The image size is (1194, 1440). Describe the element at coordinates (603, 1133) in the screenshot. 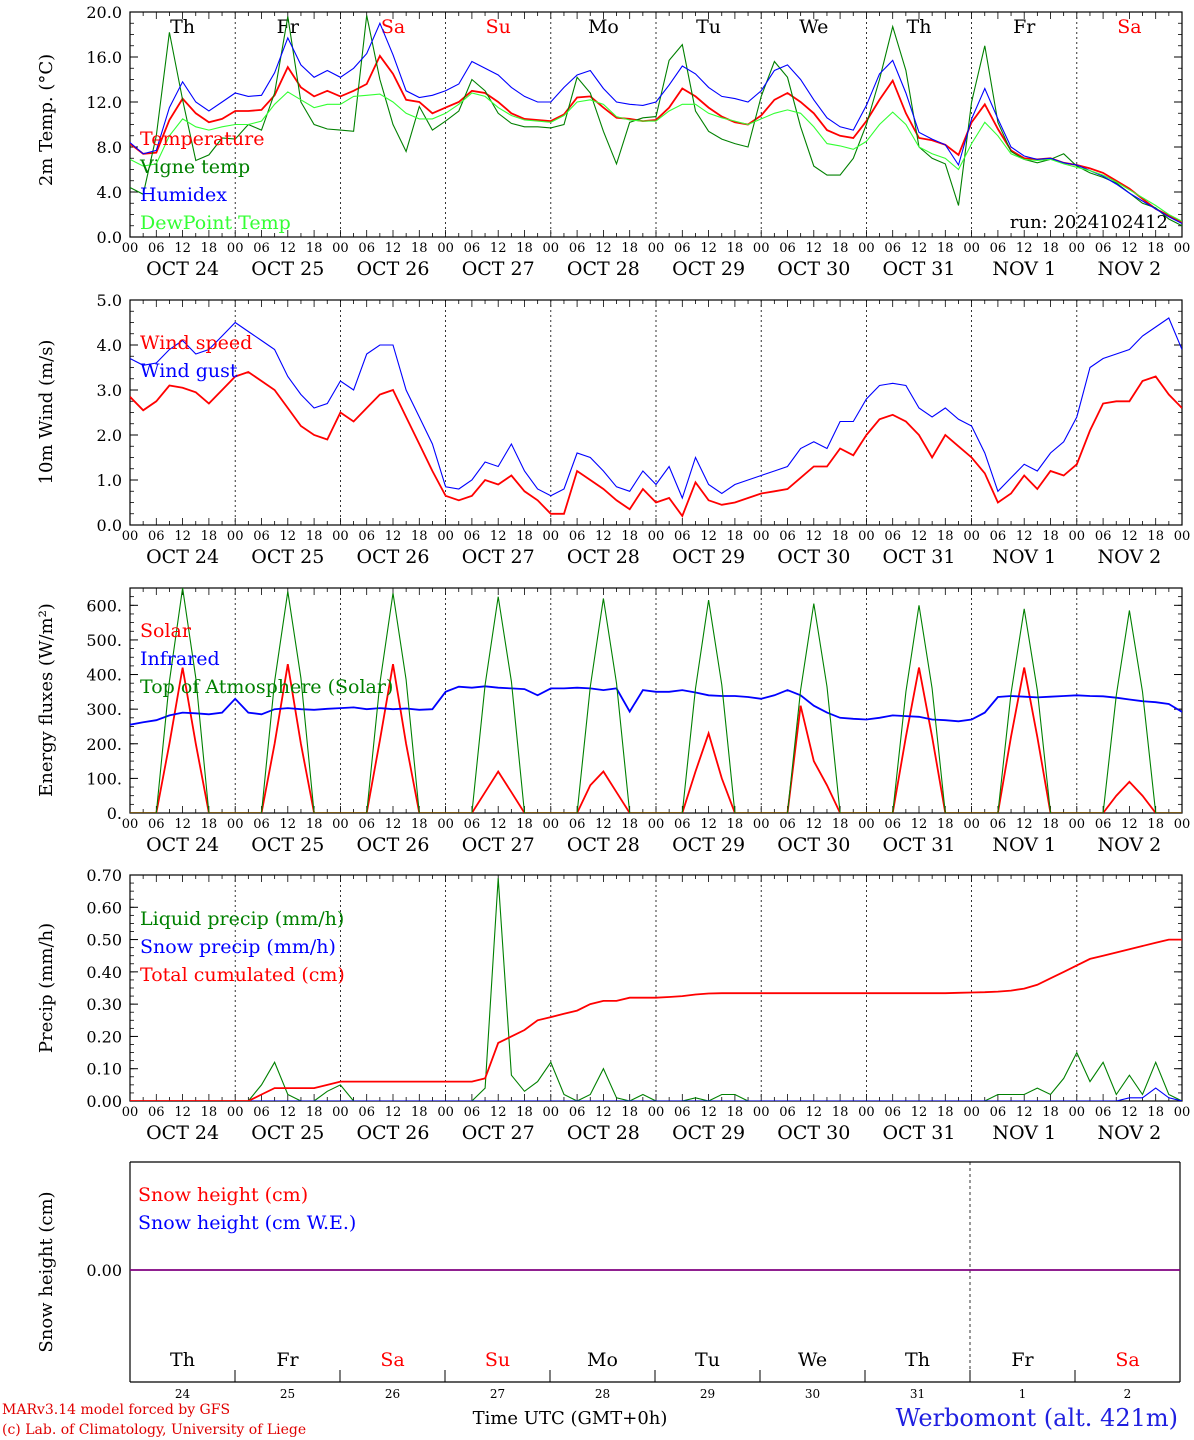

I see `precip-date-label: OCT 28` at that location.